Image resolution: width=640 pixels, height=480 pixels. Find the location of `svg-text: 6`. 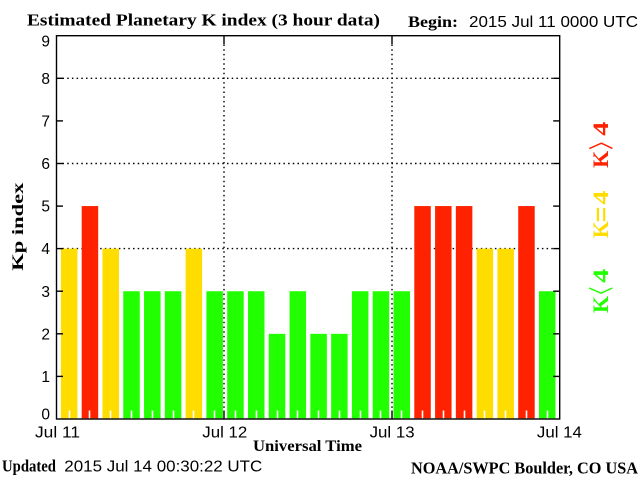

svg-text: 6 is located at coordinates (45, 164).